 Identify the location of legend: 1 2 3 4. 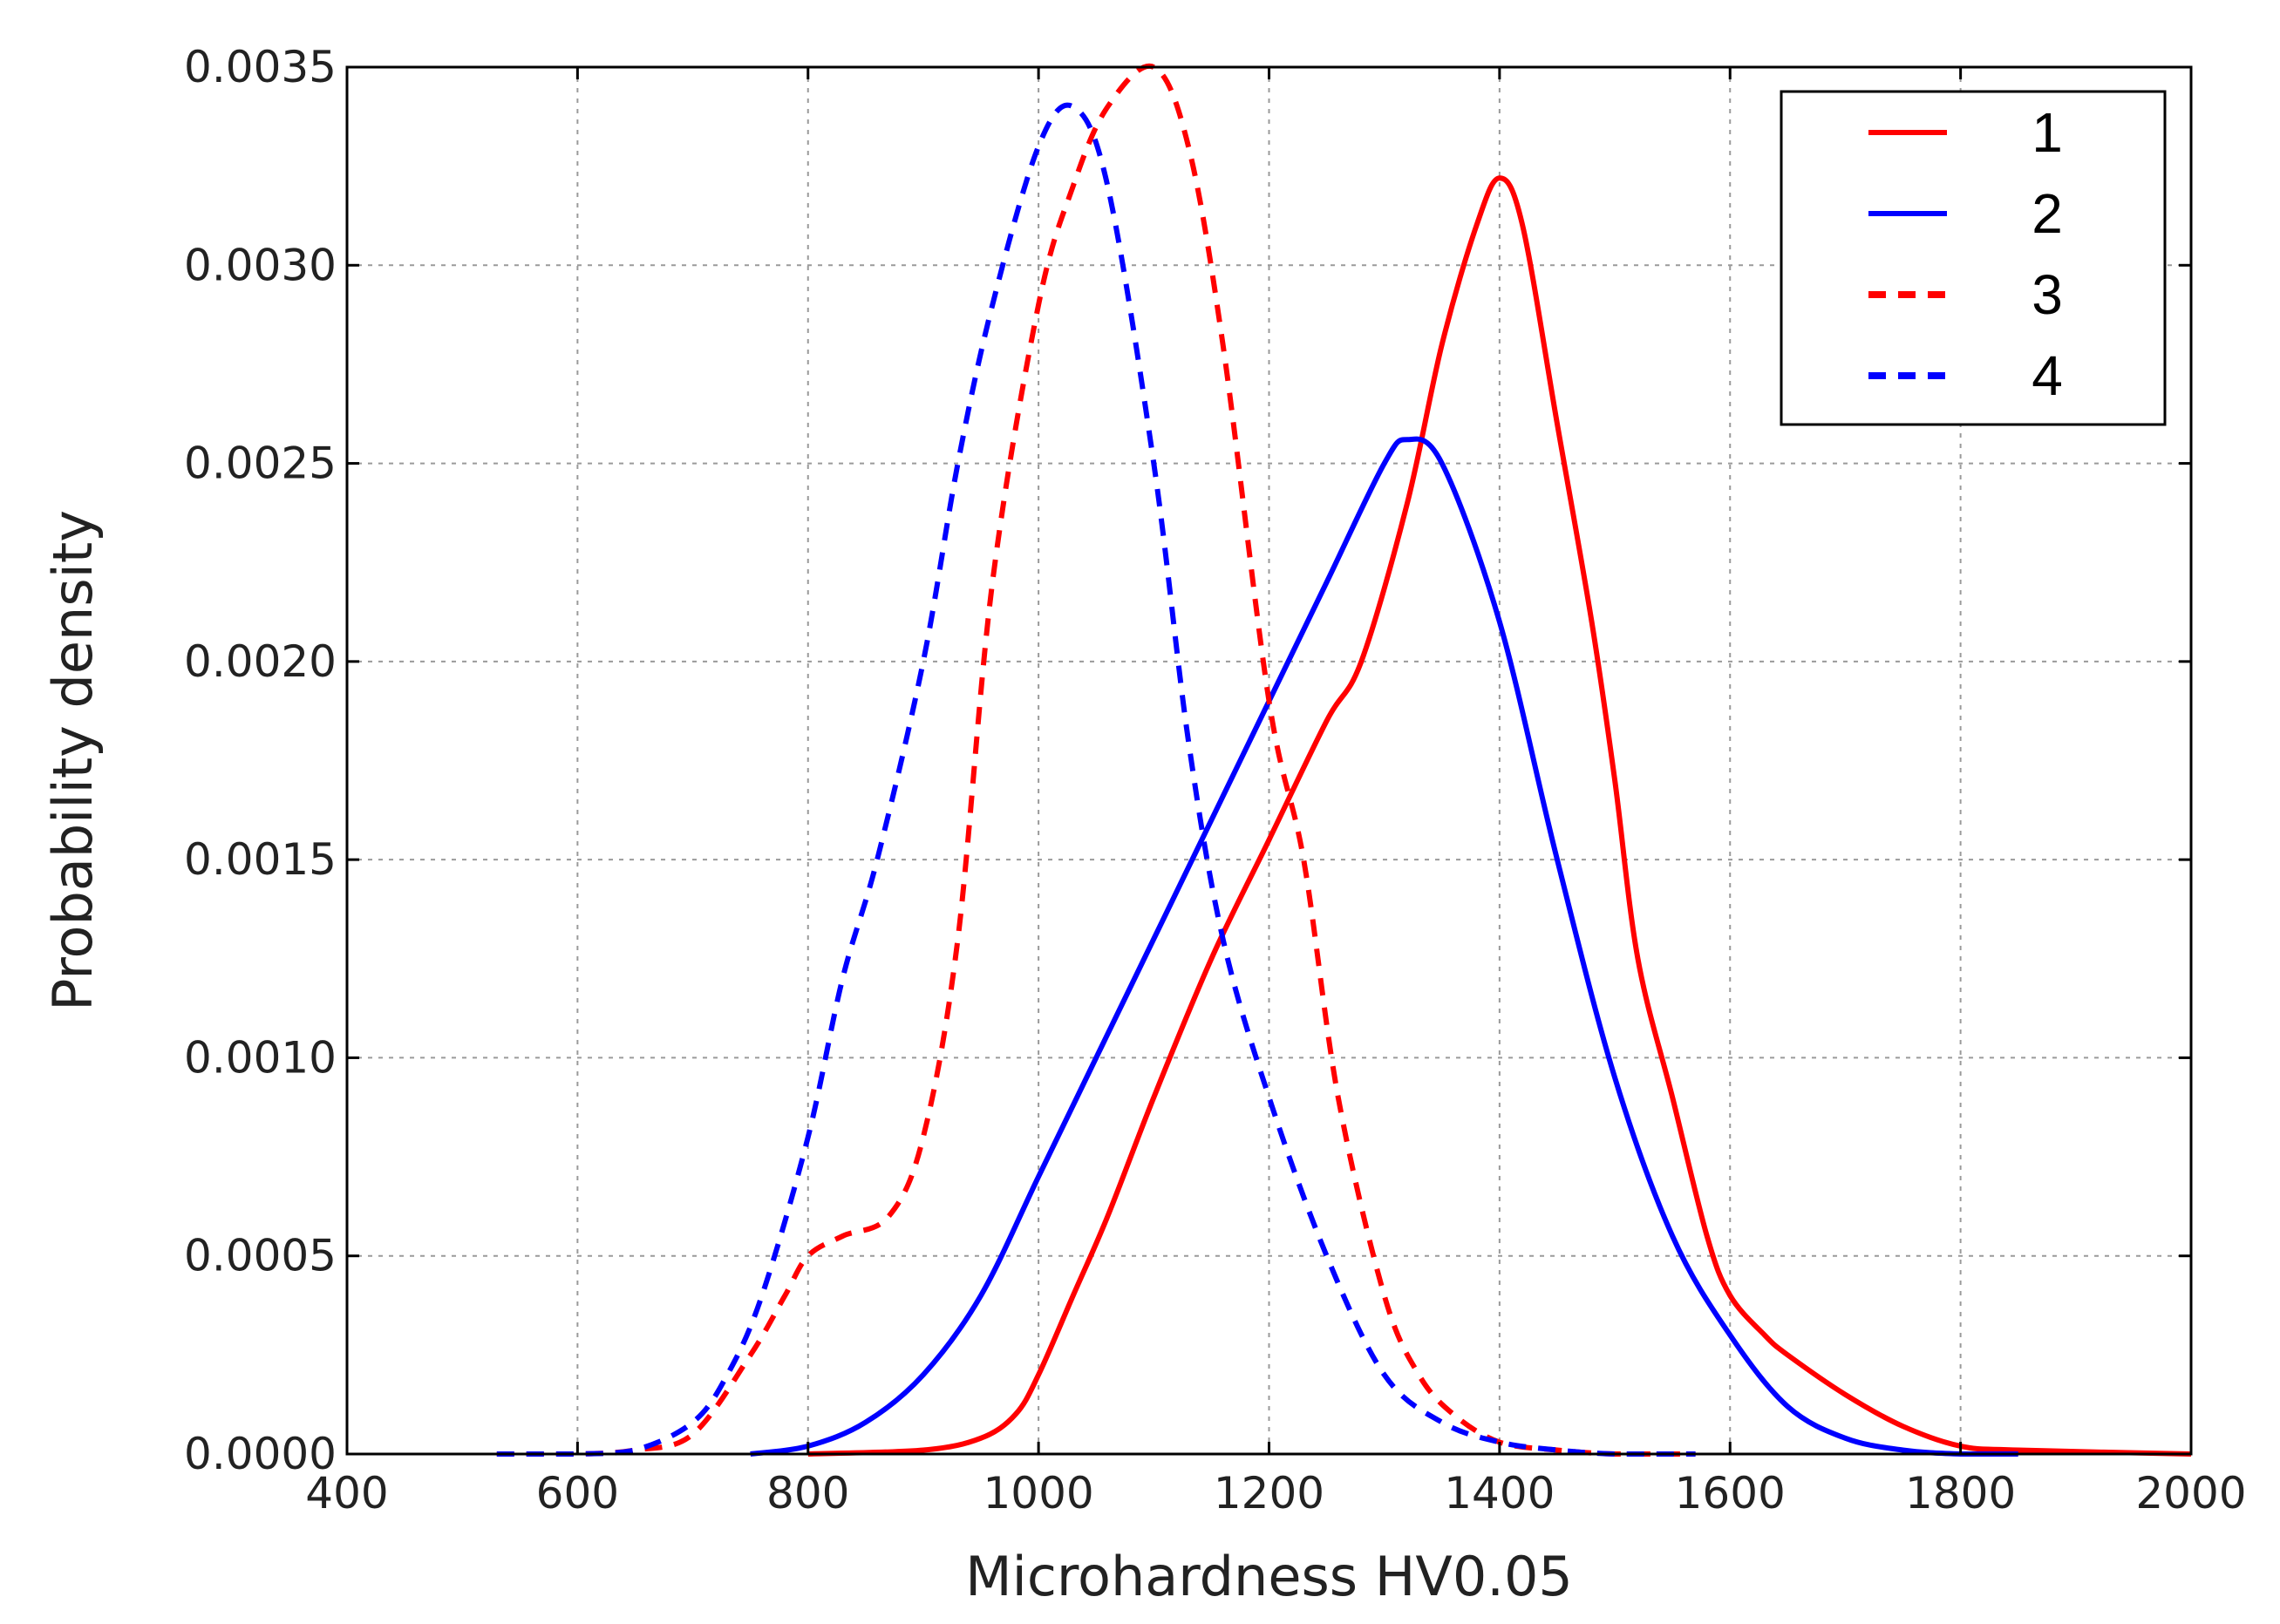
(1973, 258).